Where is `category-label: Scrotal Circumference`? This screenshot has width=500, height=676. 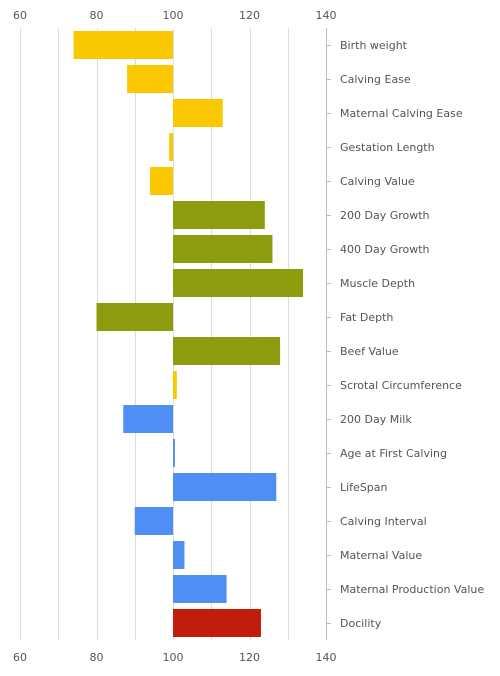 category-label: Scrotal Circumference is located at coordinates (401, 385).